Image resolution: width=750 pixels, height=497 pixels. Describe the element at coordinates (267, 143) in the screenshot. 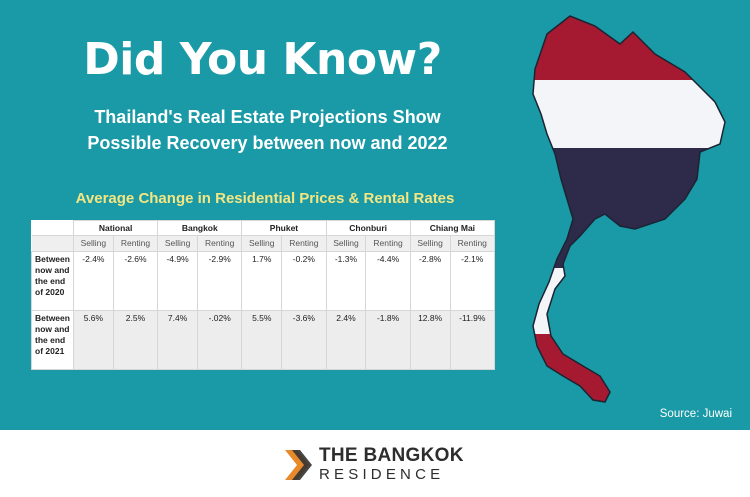

I see `subtitle-line-2: Possible Recovery between now and 2022` at that location.